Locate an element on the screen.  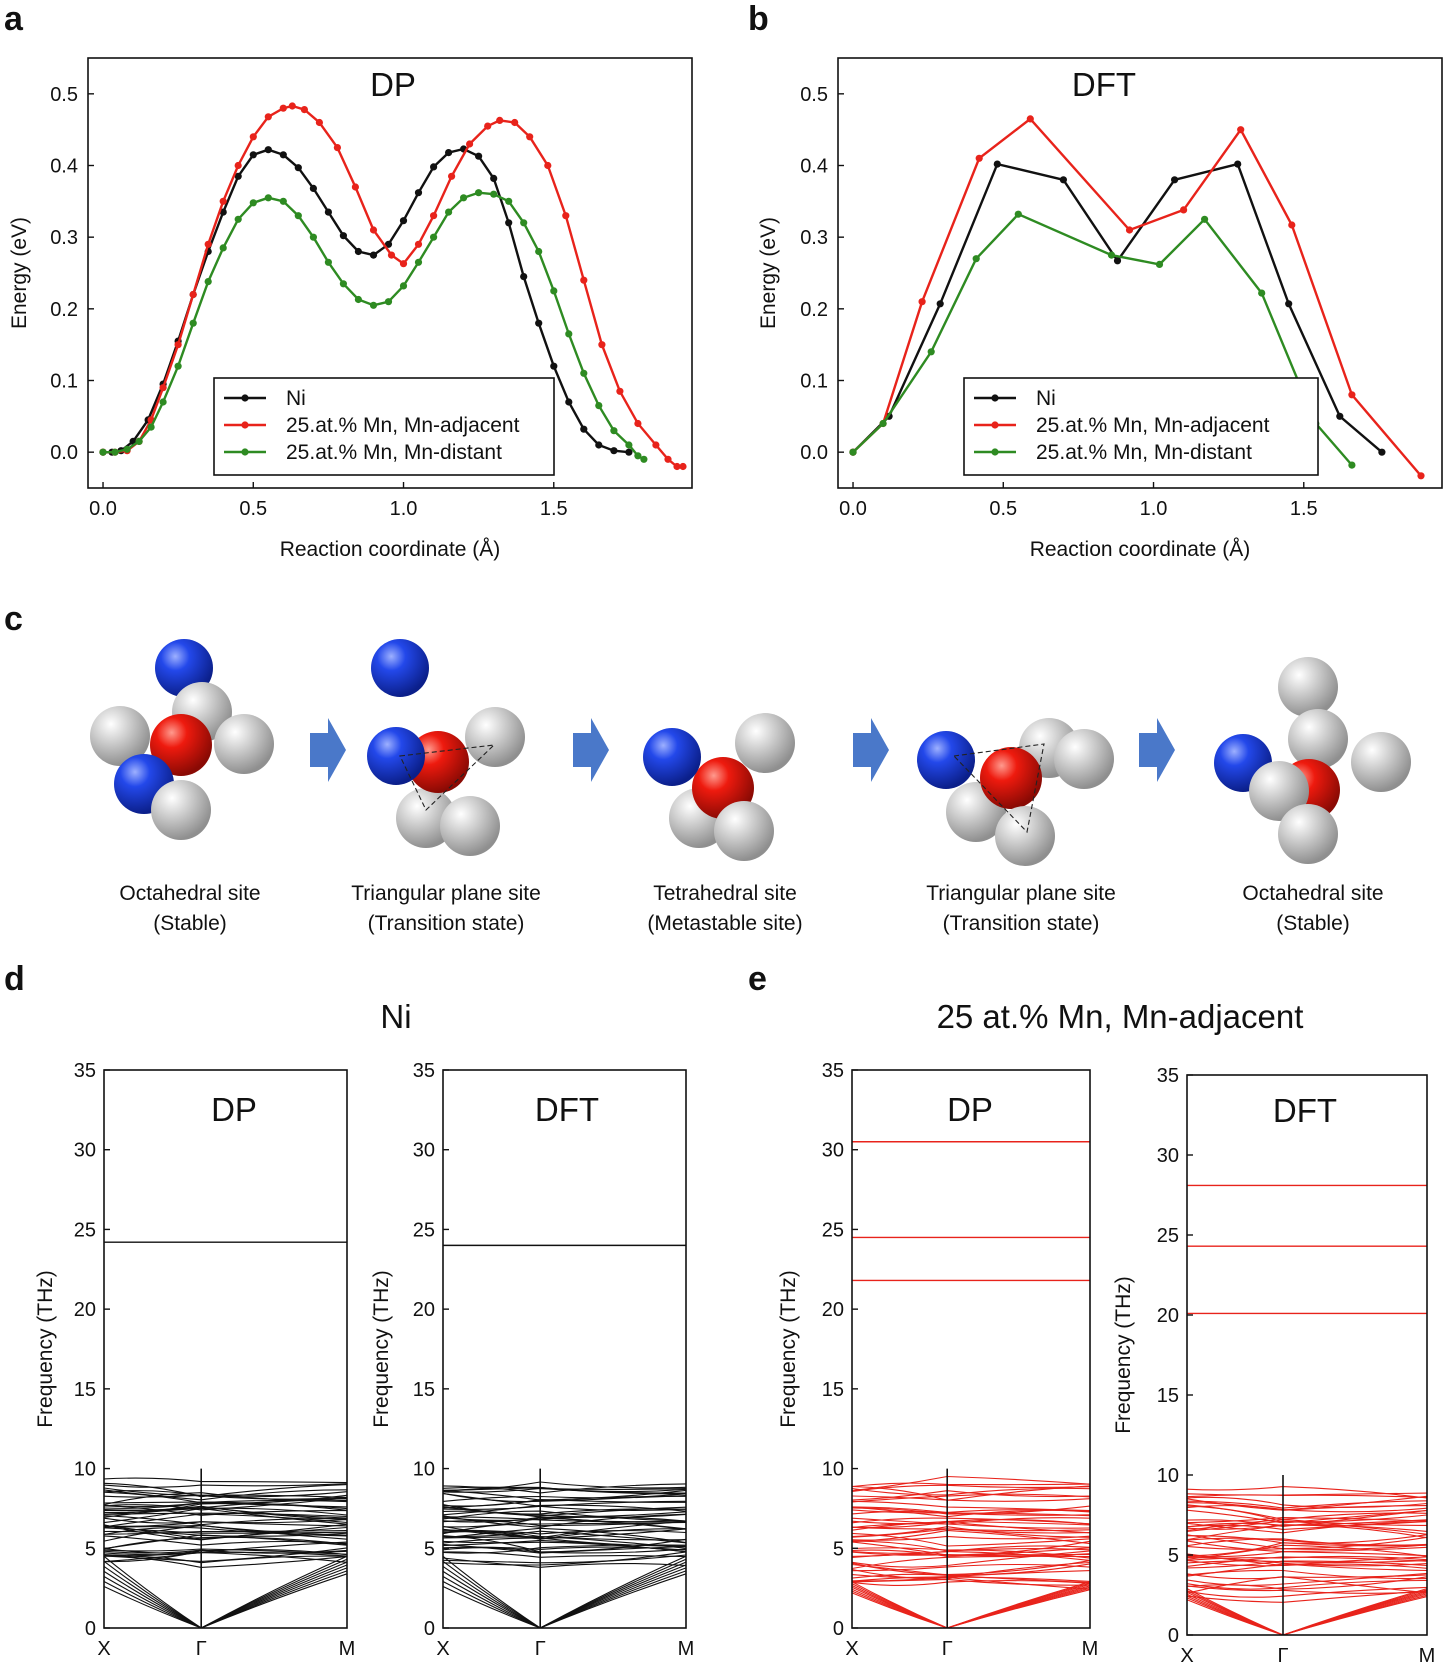
x-axis-label: Reaction coordinate (Å) is located at coordinates (390, 549).